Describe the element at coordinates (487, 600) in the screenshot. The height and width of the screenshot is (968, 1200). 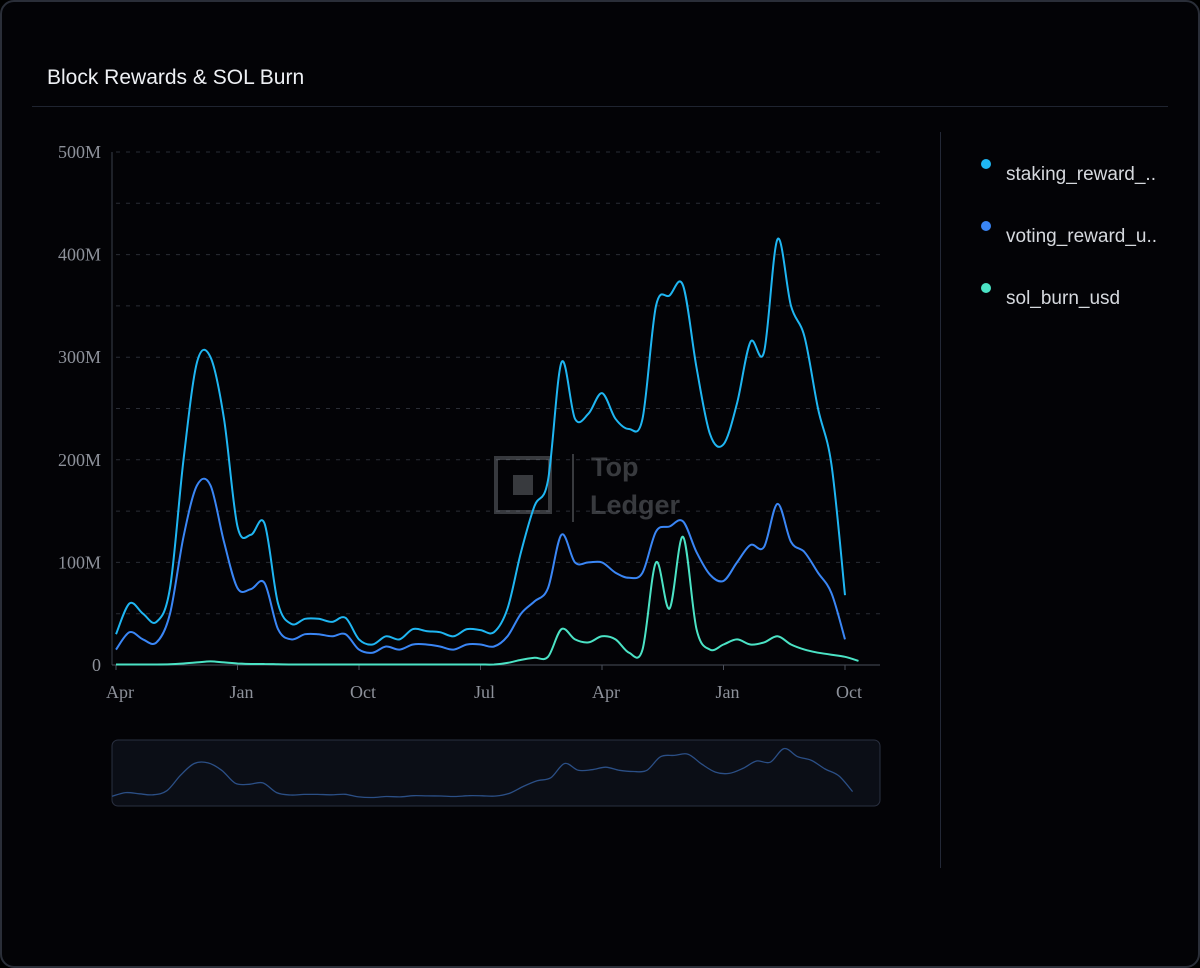
I see `series-line-sol-burn` at that location.